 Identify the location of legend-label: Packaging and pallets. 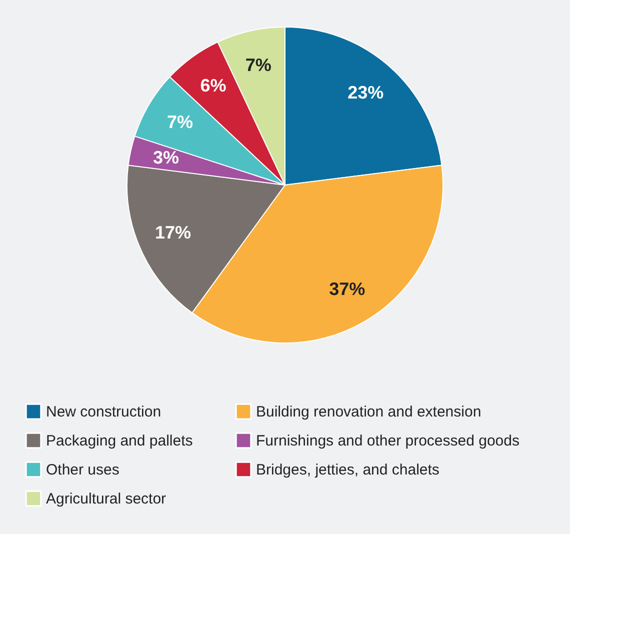
(119, 441).